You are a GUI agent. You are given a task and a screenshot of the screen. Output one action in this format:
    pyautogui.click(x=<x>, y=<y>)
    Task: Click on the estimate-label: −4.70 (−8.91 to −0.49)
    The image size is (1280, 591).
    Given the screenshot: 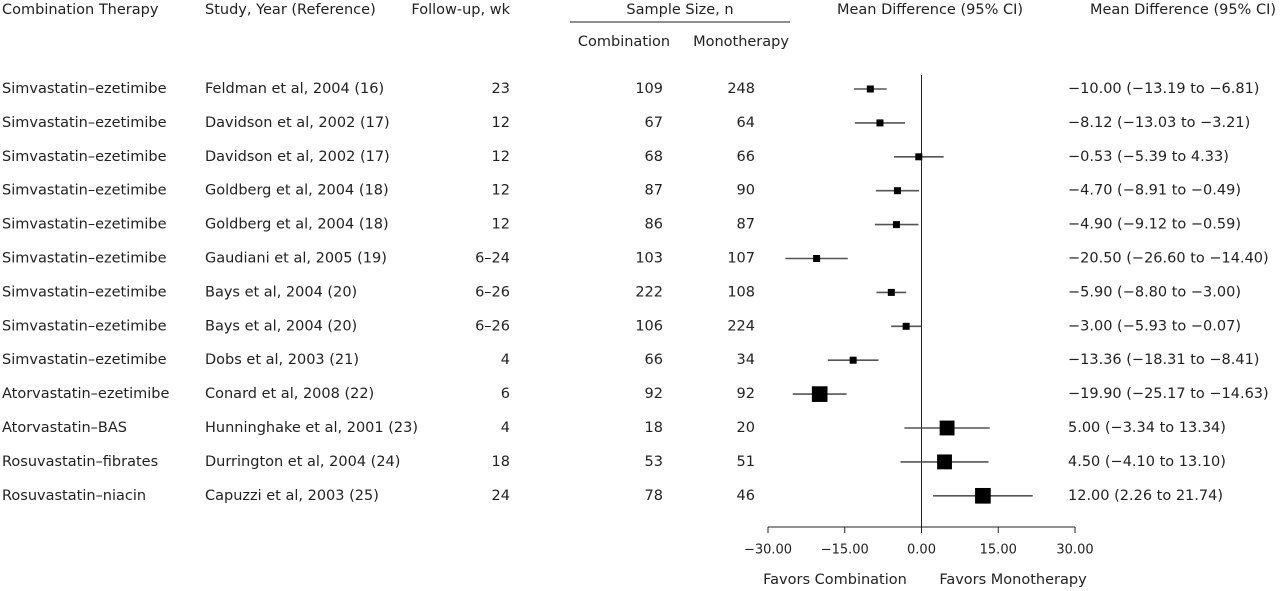 What is the action you would take?
    pyautogui.click(x=1154, y=191)
    